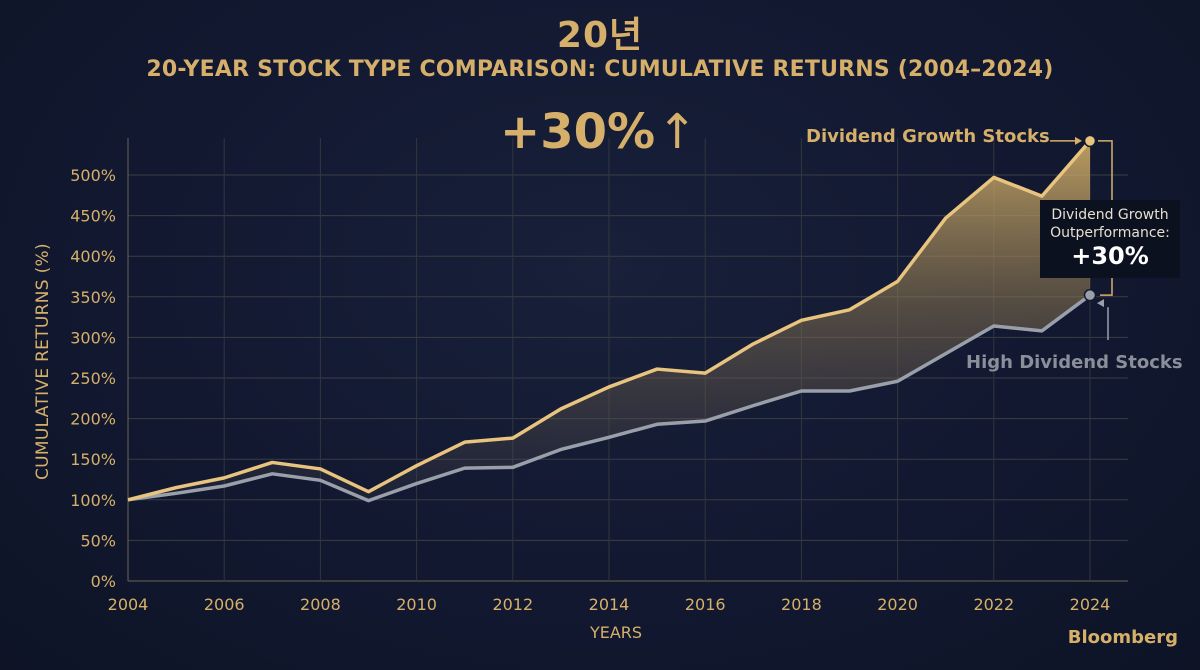 The image size is (1200, 670). I want to click on y-tick-label: 150%, so click(93, 459).